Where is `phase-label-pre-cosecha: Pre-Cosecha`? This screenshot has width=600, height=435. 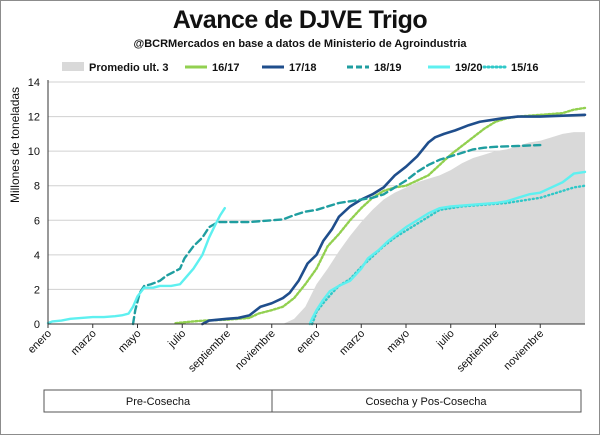
phase-label-pre-cosecha: Pre-Cosecha is located at coordinates (158, 402).